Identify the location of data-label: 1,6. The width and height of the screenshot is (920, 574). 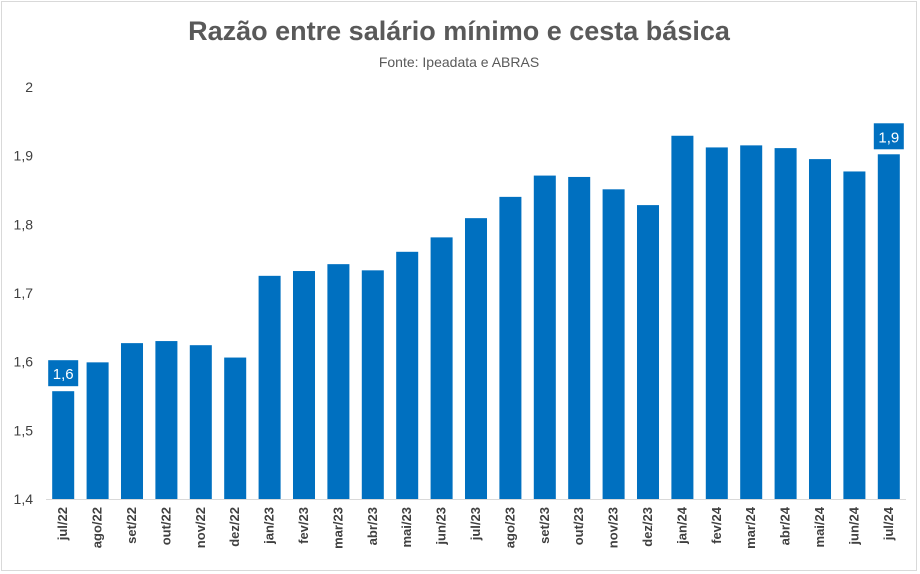
(63, 374).